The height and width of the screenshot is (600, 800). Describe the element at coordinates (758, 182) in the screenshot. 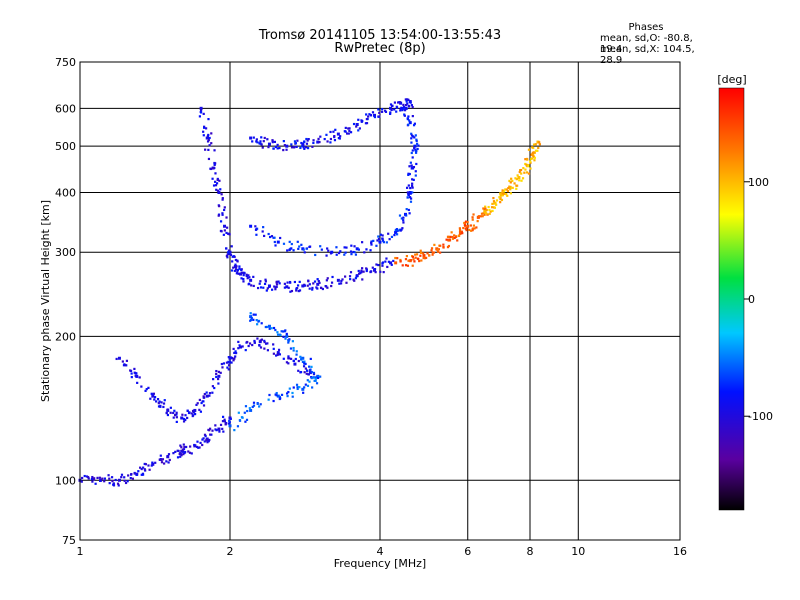

I see `colorbar-tick-label: 100` at that location.